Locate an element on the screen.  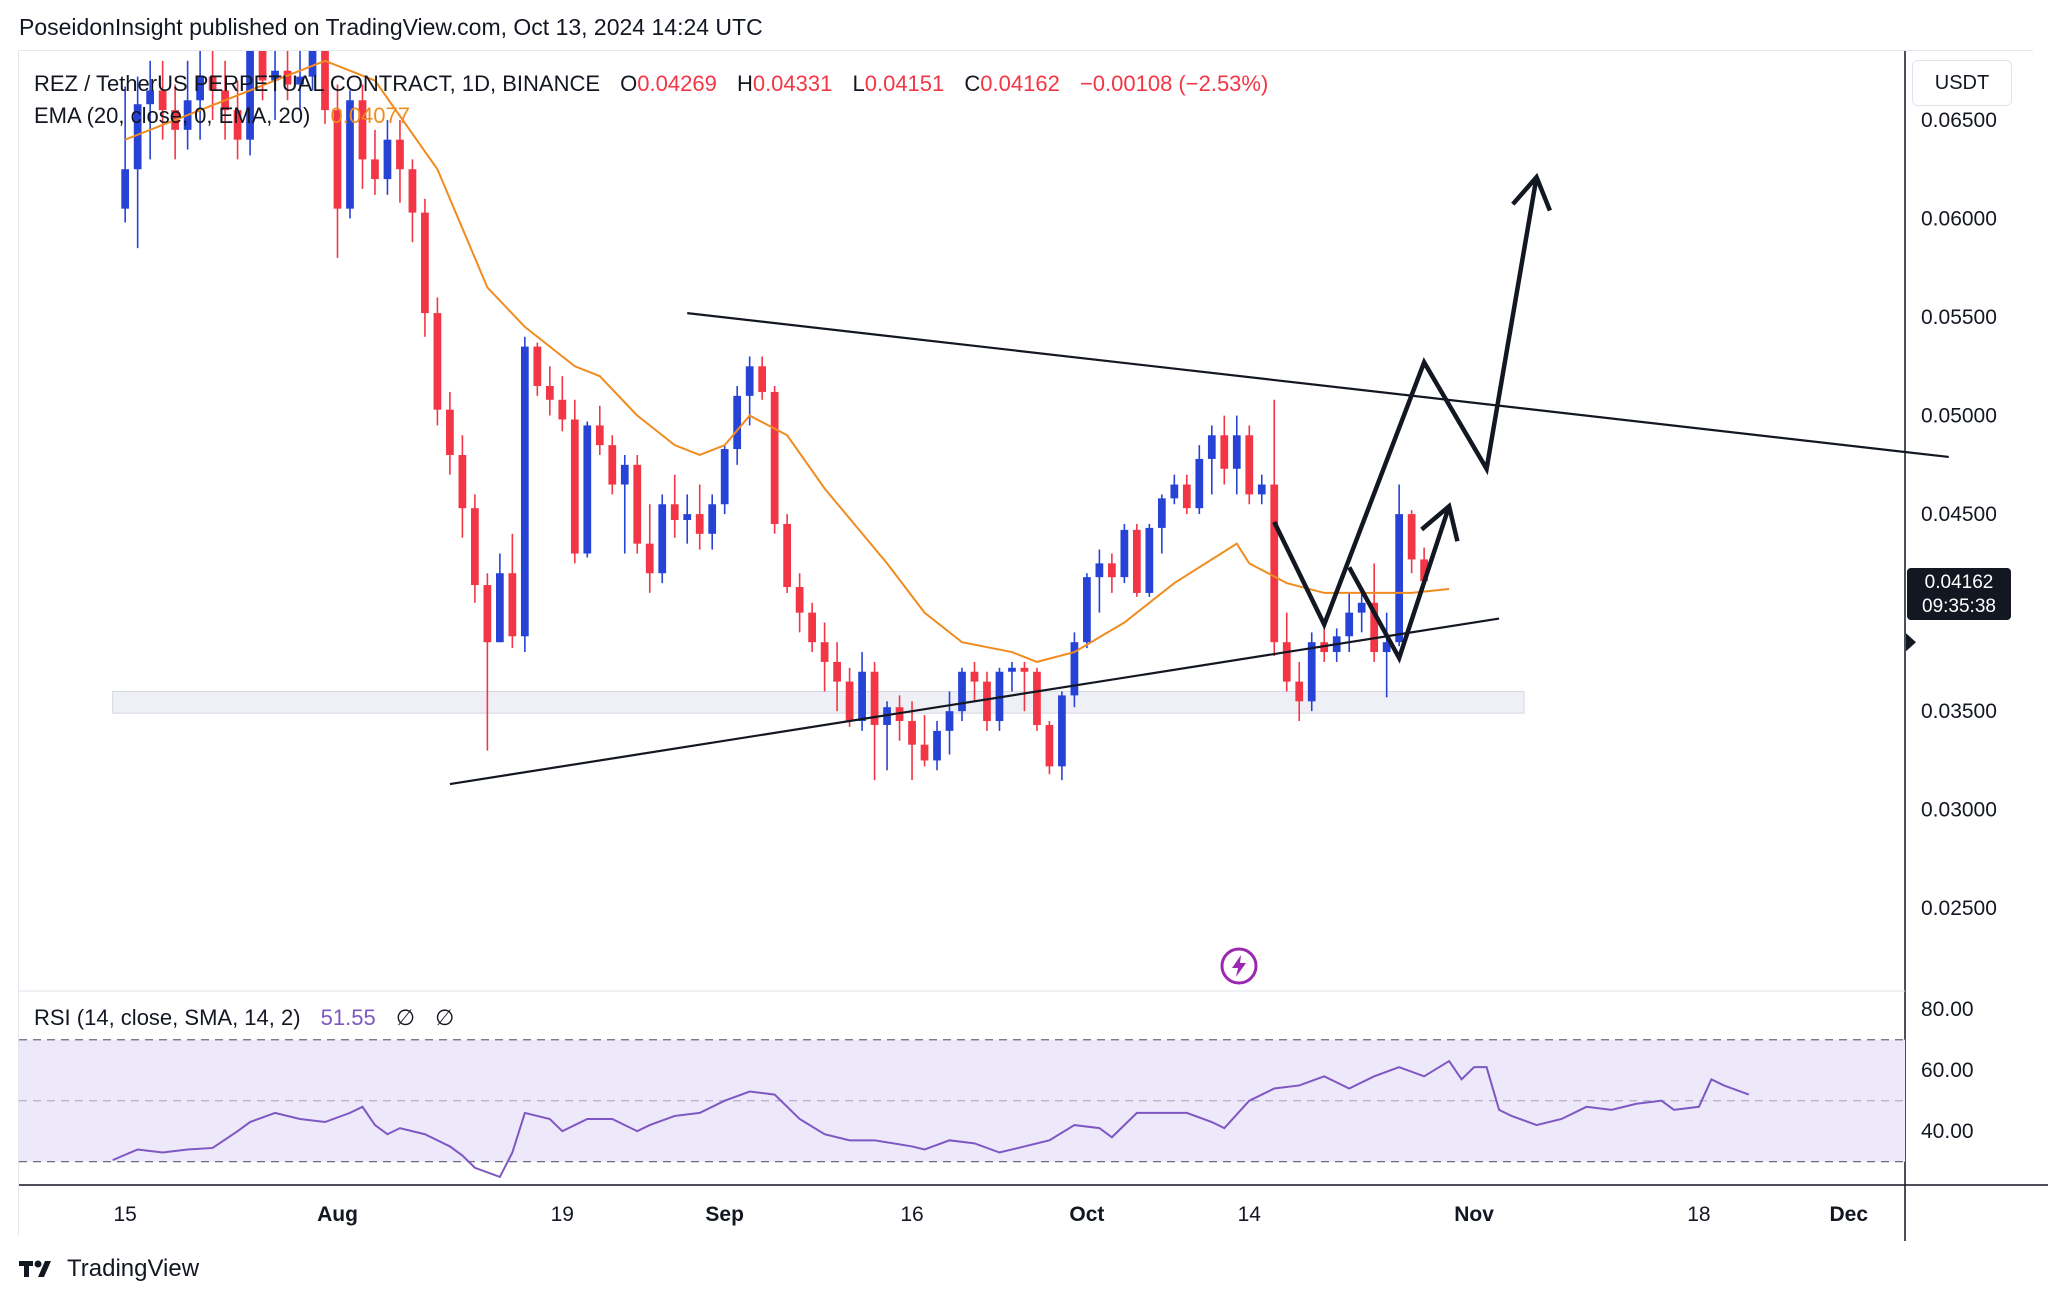
projection-arrow-head is located at coordinates (1531, 192).